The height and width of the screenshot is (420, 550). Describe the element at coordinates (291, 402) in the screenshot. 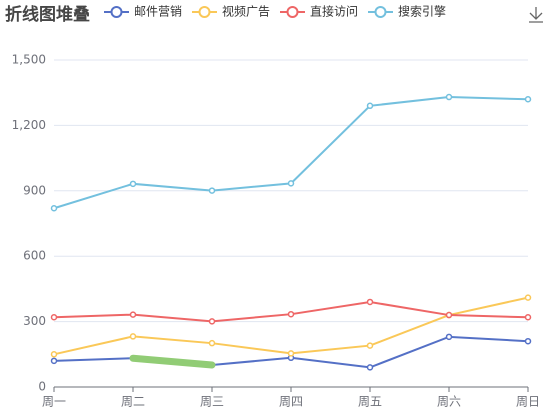

I see `x-tick-label: 周四` at that location.